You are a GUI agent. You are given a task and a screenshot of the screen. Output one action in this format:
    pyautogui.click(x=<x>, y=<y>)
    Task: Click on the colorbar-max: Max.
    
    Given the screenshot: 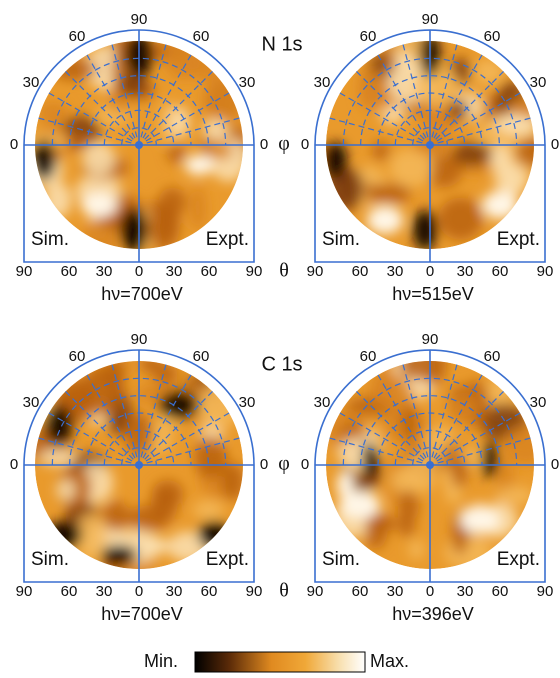 What is the action you would take?
    pyautogui.click(x=389, y=661)
    